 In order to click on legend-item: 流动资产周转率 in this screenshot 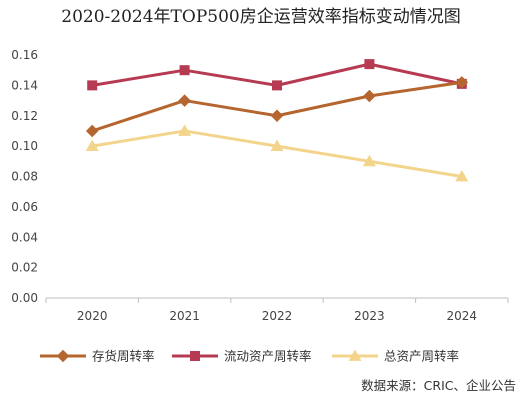, I will do `click(242, 356)`.